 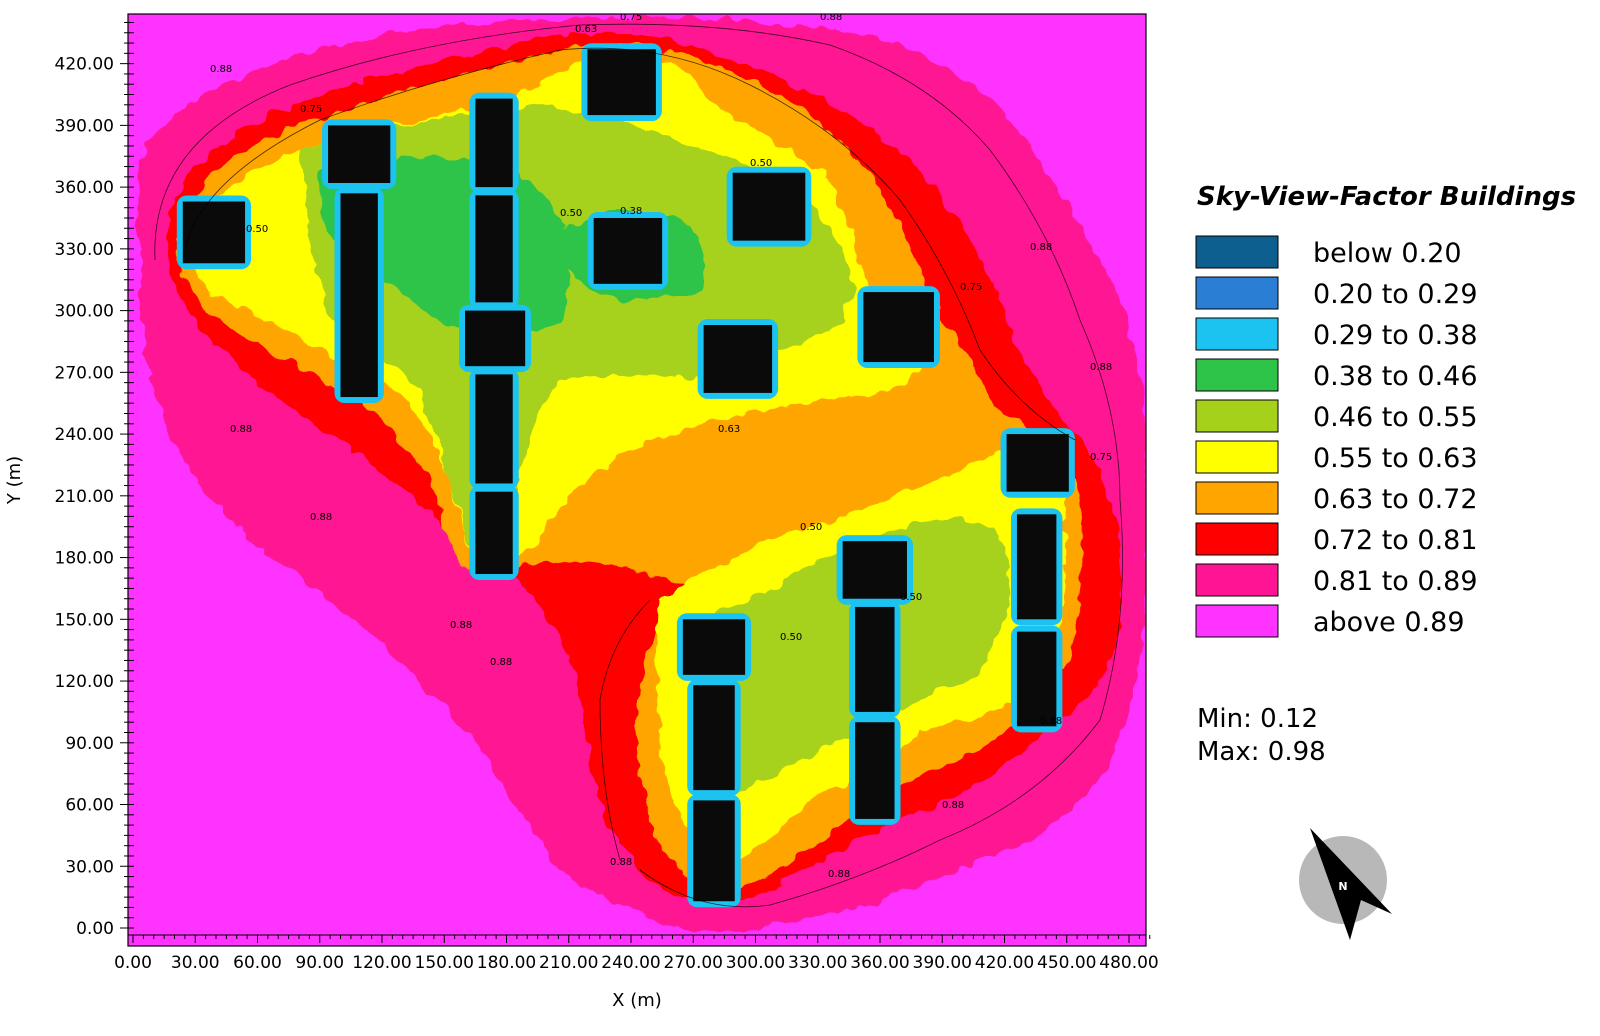 What do you see at coordinates (568, 963) in the screenshot?
I see `x-tick-label: 210.00` at bounding box center [568, 963].